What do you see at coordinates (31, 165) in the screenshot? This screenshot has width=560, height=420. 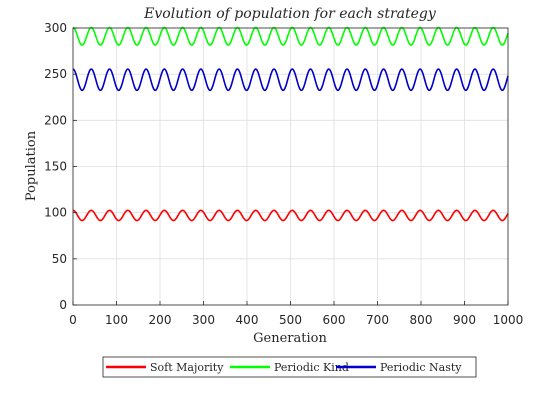 I see `y-axis-label: Population` at bounding box center [31, 165].